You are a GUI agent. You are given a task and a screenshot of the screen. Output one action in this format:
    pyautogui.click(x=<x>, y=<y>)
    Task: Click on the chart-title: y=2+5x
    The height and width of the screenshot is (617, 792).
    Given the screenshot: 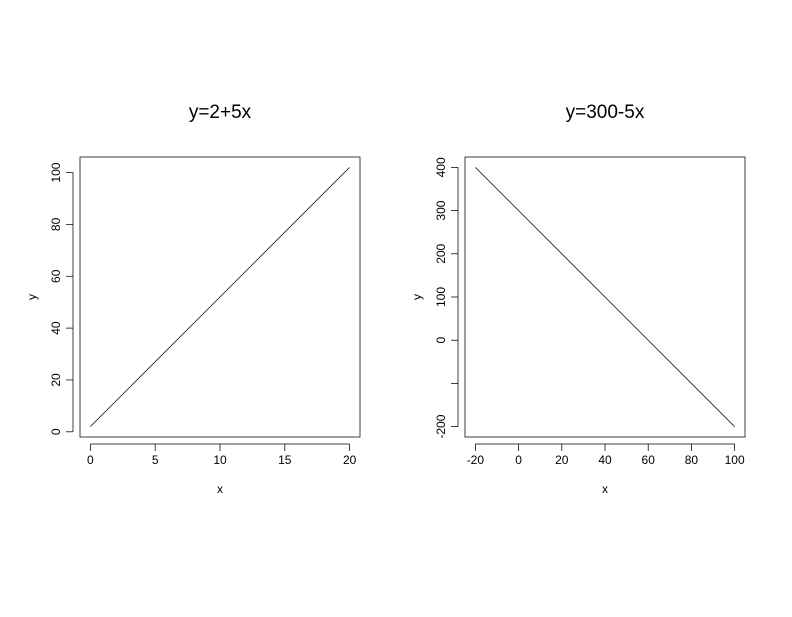 What is the action you would take?
    pyautogui.click(x=220, y=112)
    